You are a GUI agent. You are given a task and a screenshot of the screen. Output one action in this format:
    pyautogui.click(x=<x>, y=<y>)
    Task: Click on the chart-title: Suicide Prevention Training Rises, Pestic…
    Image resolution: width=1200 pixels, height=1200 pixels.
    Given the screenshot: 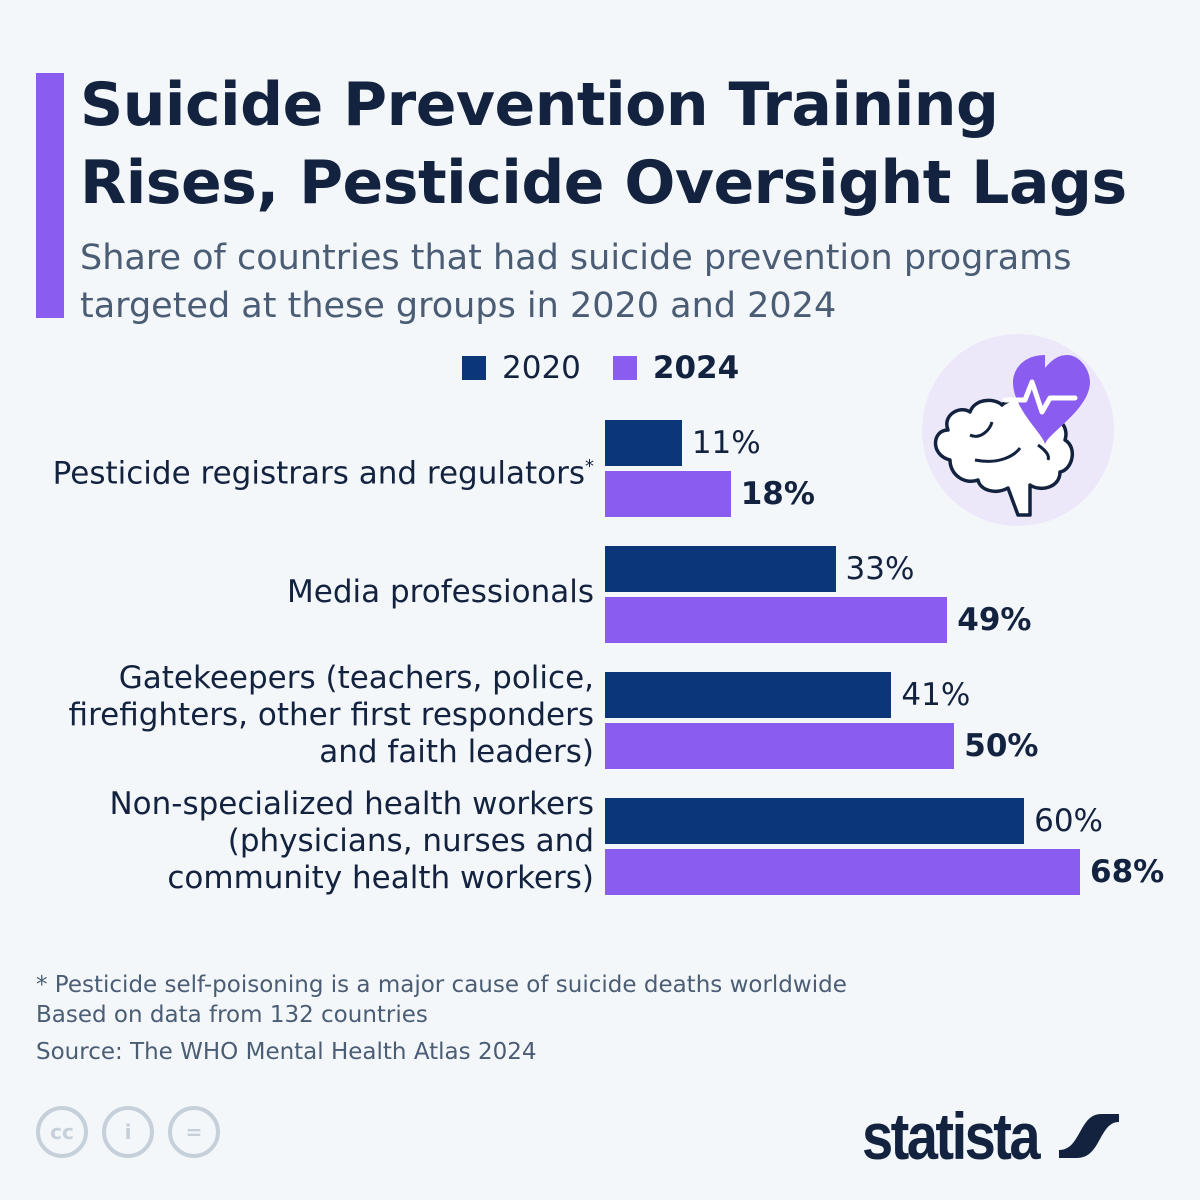 What is the action you would take?
    pyautogui.click(x=603, y=144)
    